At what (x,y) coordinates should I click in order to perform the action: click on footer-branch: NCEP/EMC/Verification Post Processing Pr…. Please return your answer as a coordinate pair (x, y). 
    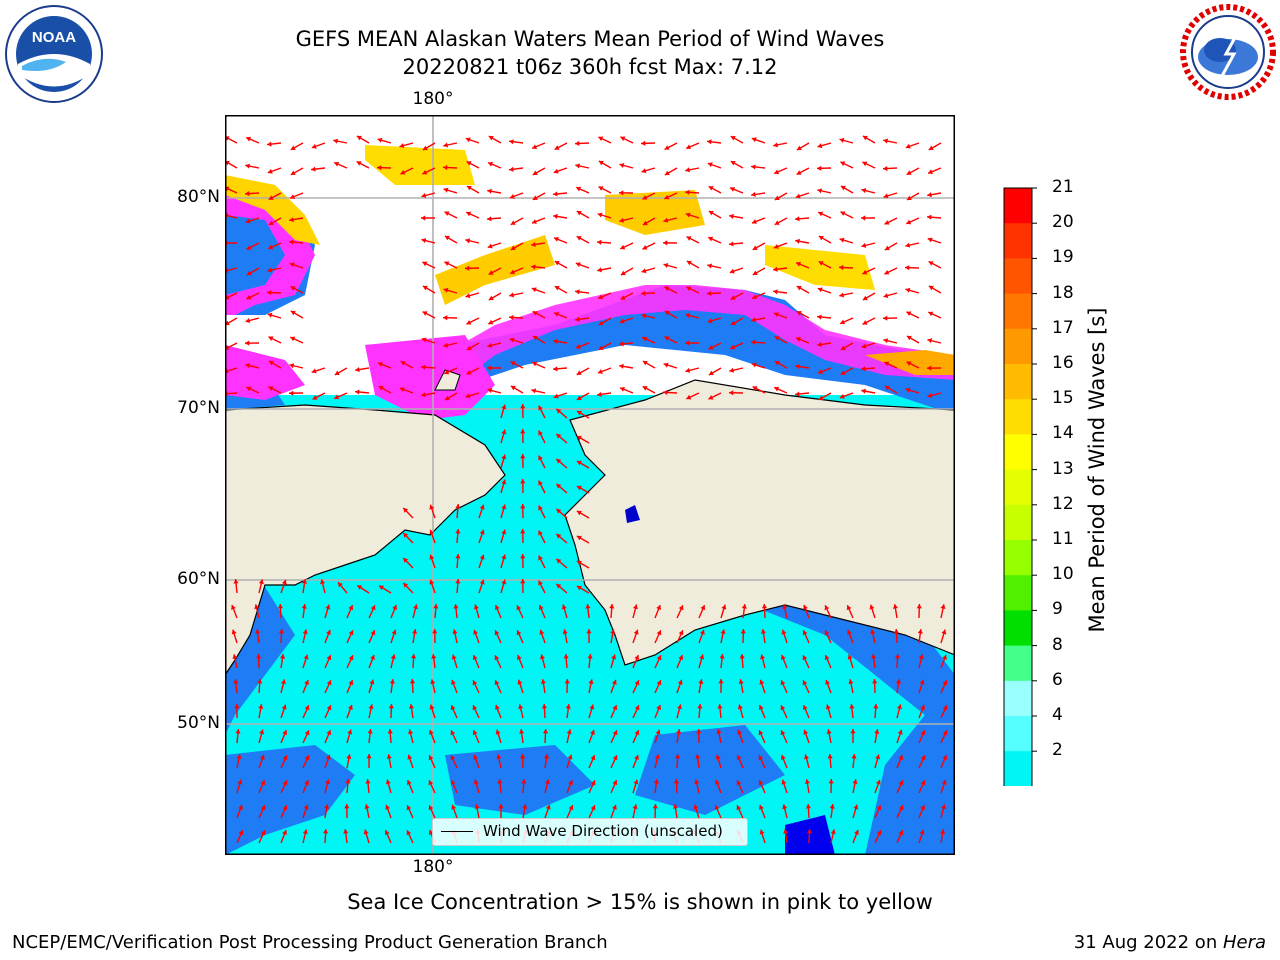
    Looking at the image, I should click on (310, 942).